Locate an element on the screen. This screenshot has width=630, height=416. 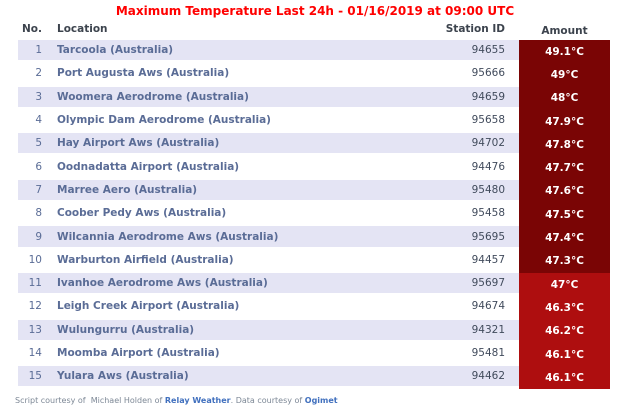
station-id-cell: 94702 is located at coordinates (488, 143).